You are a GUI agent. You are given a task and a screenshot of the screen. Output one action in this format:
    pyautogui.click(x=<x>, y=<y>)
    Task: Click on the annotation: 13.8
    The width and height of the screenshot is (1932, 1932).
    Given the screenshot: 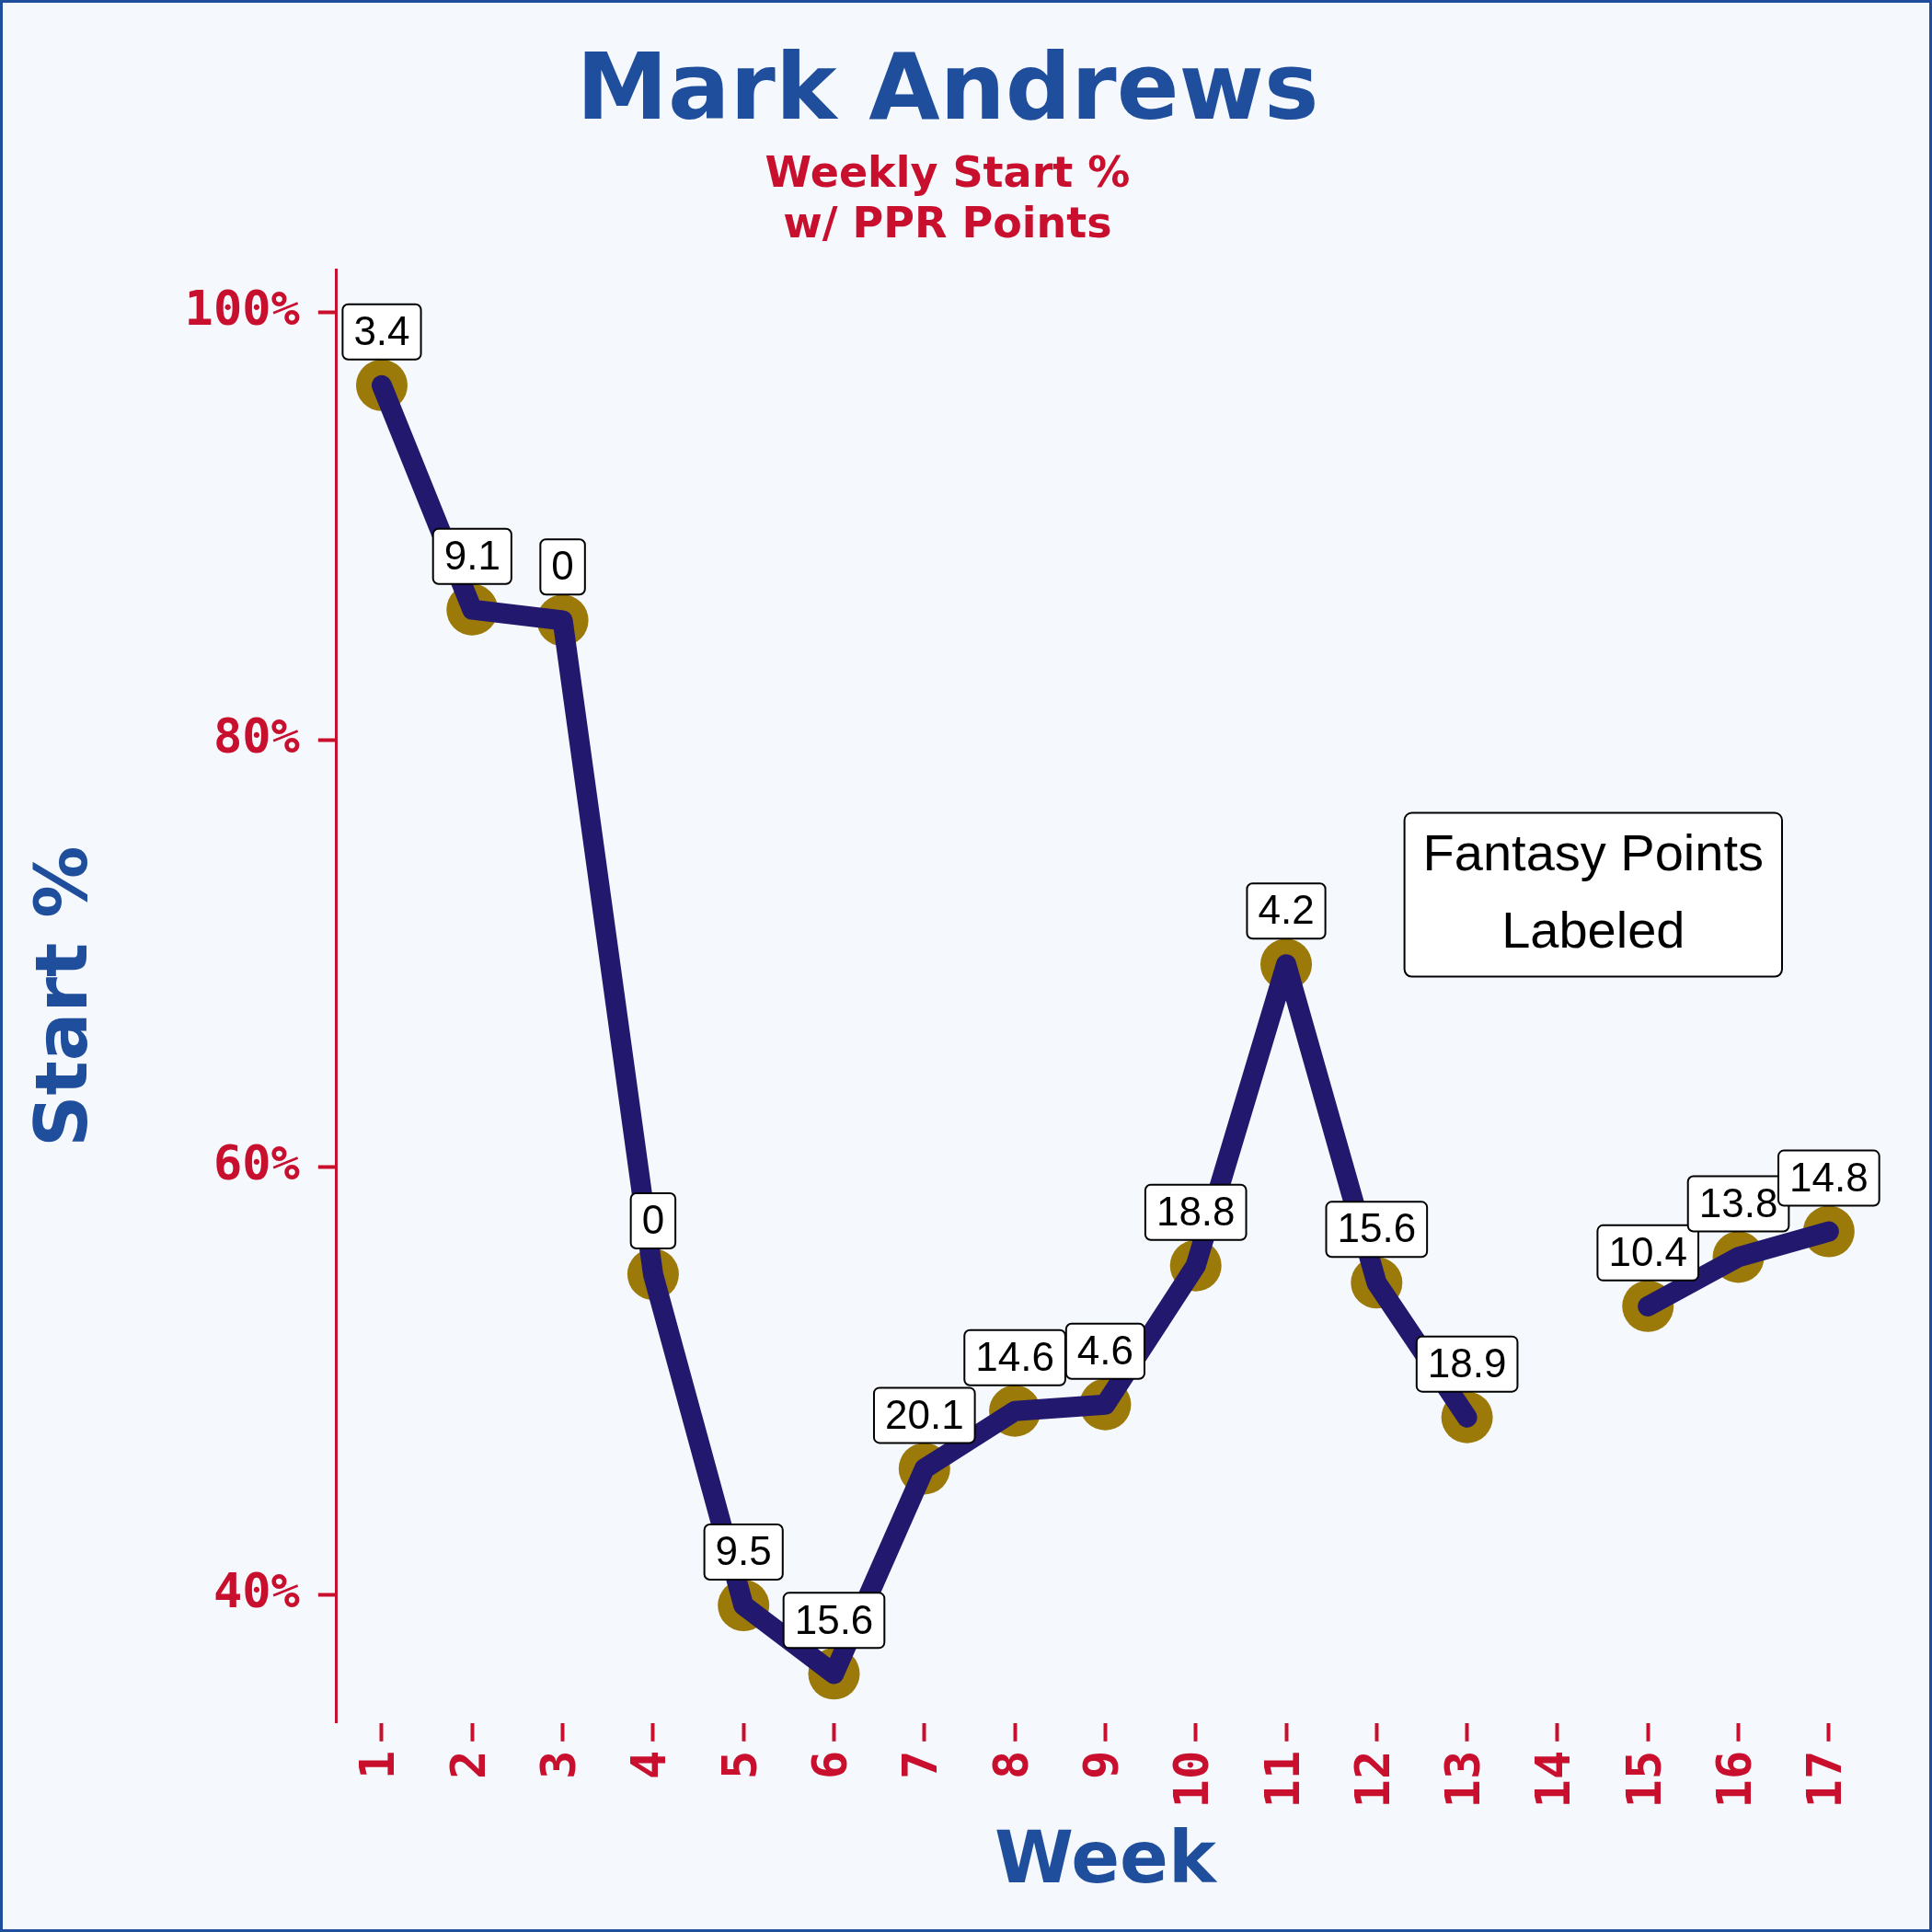 What is the action you would take?
    pyautogui.click(x=1738, y=1202)
    